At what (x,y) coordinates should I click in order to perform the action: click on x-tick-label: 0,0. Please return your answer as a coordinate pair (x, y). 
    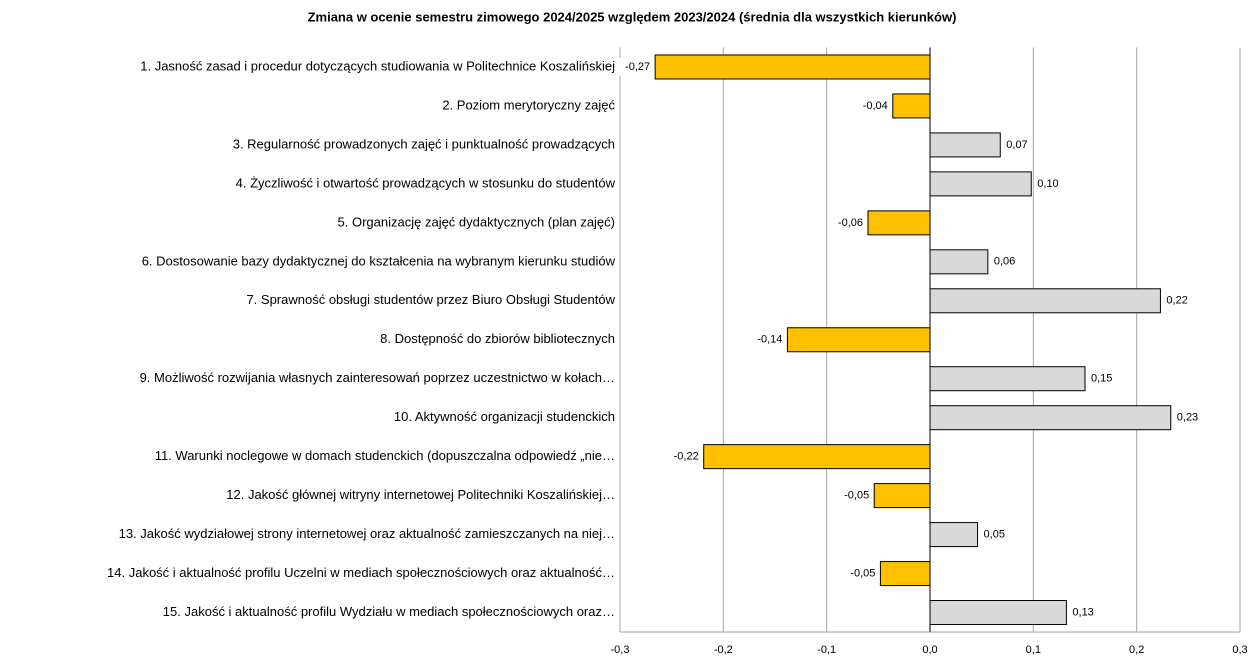
    Looking at the image, I should click on (929, 650).